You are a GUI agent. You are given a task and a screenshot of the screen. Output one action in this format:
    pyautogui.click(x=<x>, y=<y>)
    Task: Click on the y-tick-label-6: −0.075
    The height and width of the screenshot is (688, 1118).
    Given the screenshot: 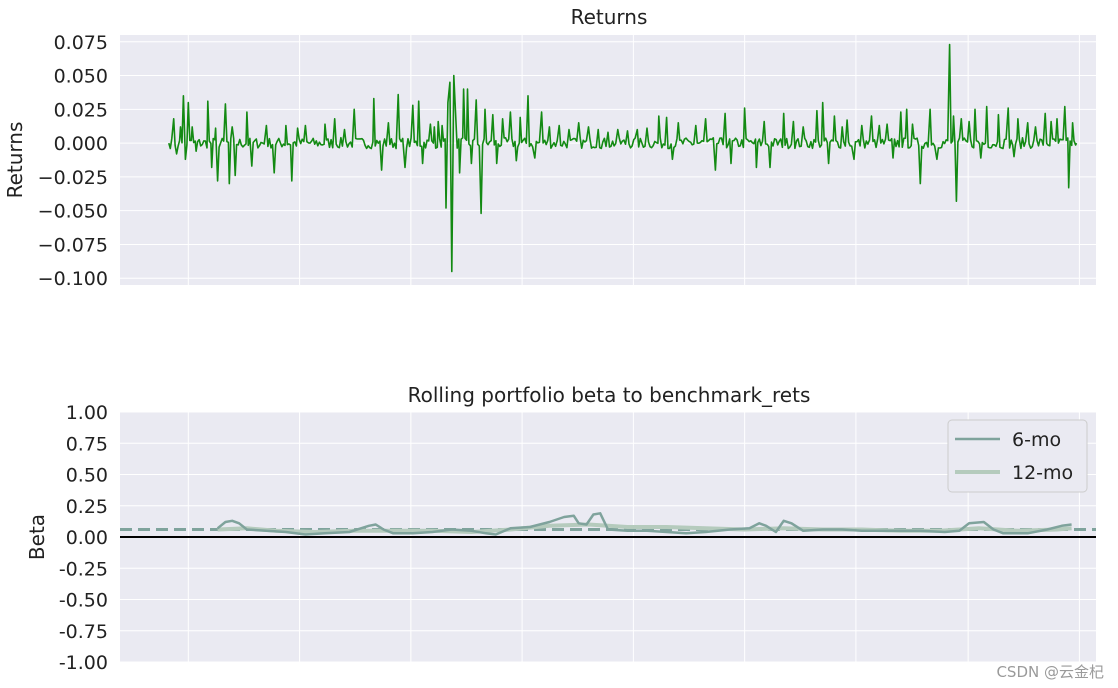 What is the action you would take?
    pyautogui.click(x=73, y=245)
    